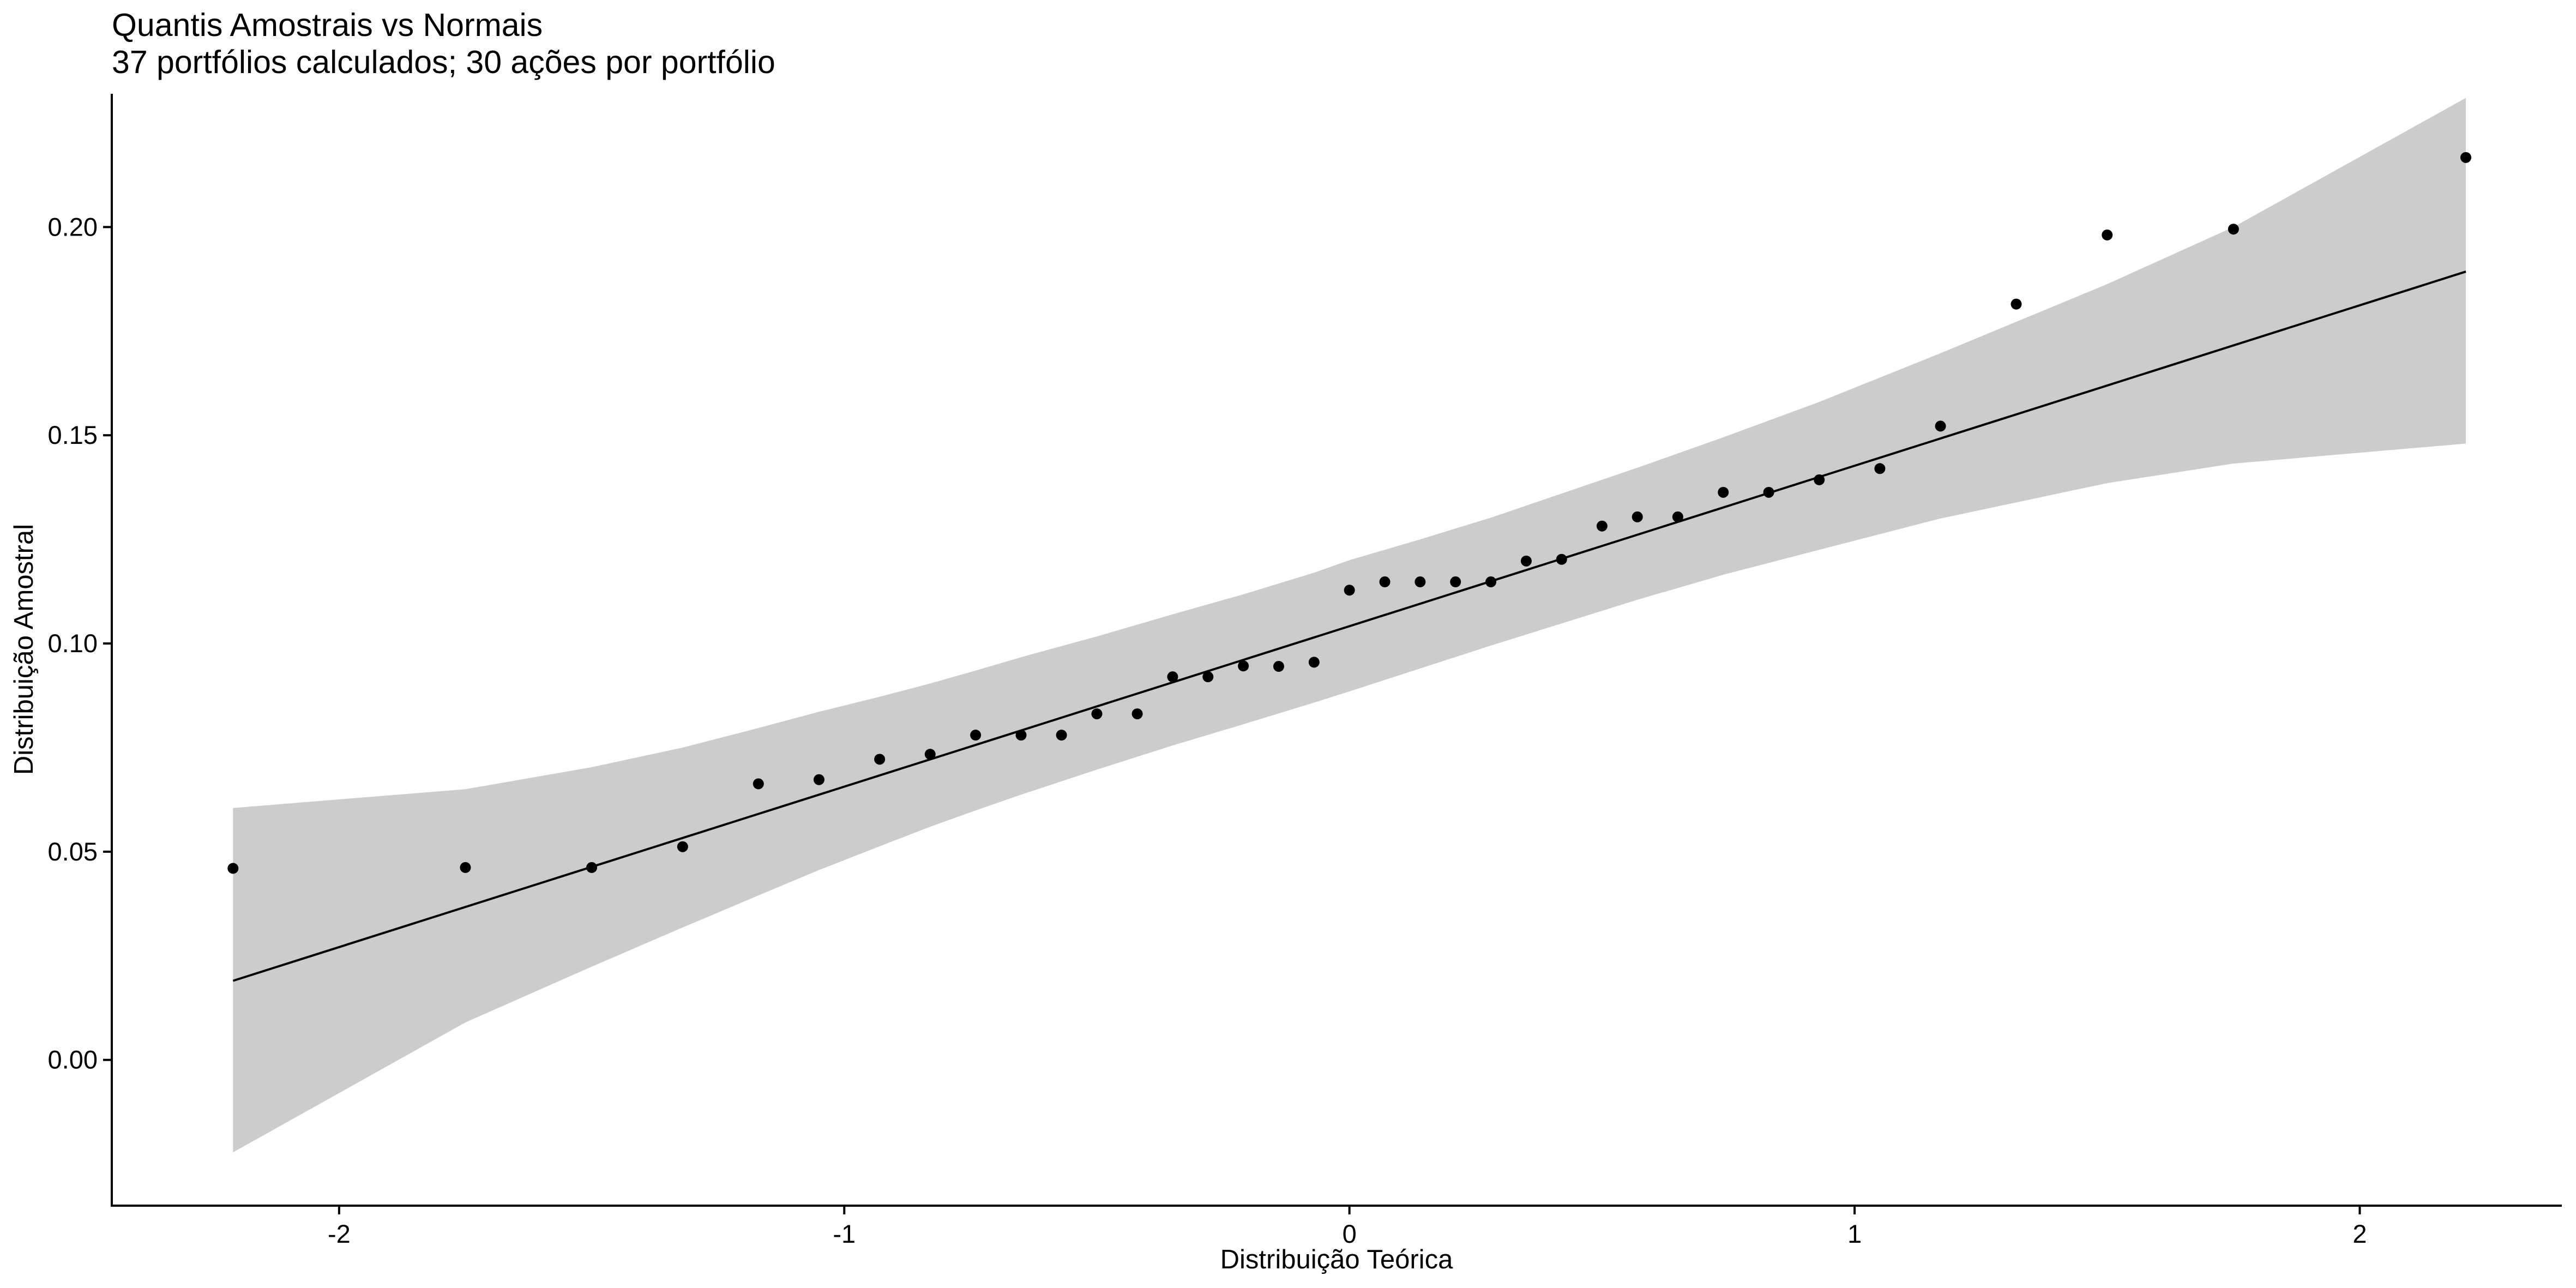 The image size is (2576, 1288). What do you see at coordinates (73, 226) in the screenshot?
I see `y-tick-label: 0.20` at bounding box center [73, 226].